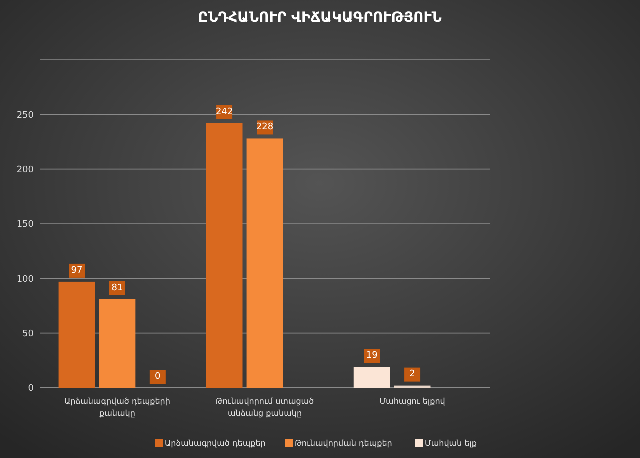  What do you see at coordinates (320, 18) in the screenshot?
I see `chart-title: ԸՆԴՀԱՆՈՒՐ ՎԻՃԱԿԱԳՐՈՒԹՅՈՒՆ` at bounding box center [320, 18].